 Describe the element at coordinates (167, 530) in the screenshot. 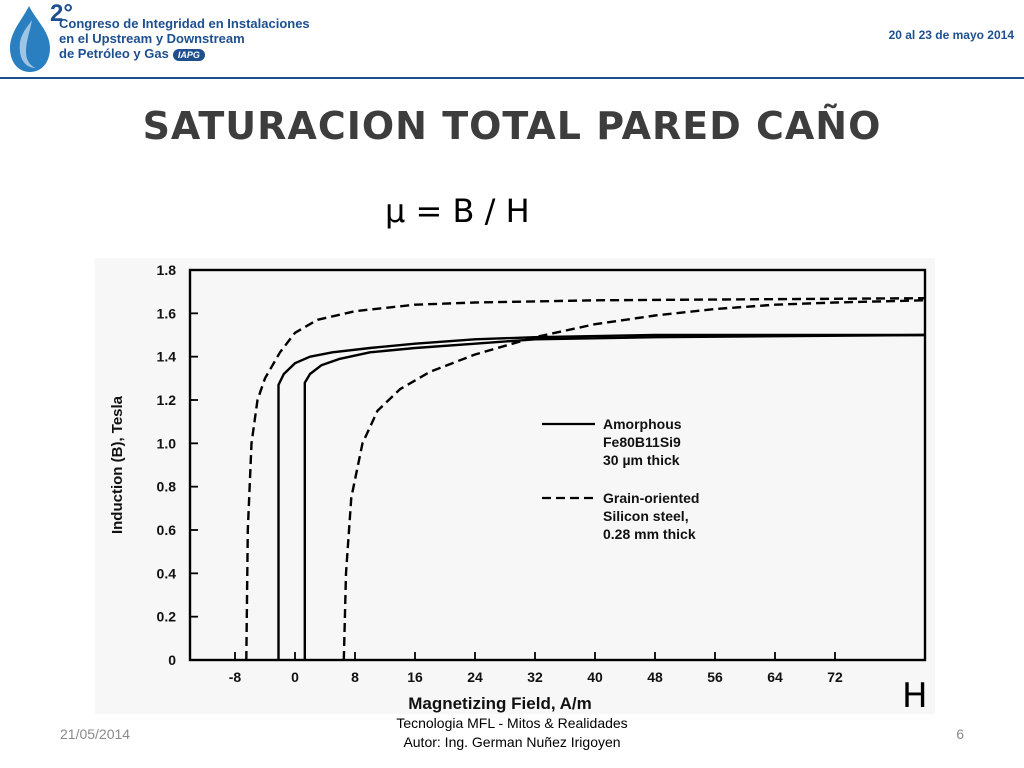

I see `y-tick-label: 0.6` at that location.